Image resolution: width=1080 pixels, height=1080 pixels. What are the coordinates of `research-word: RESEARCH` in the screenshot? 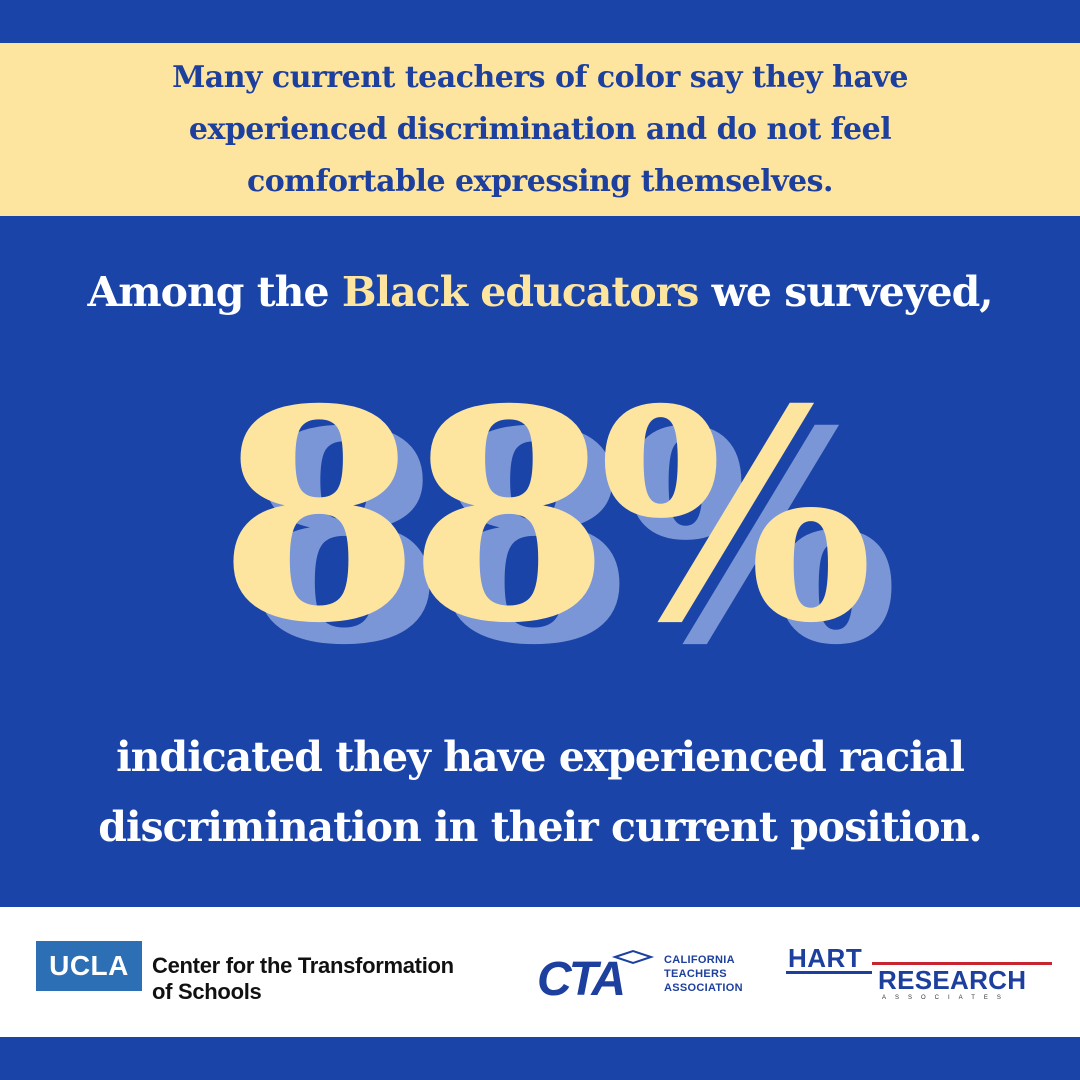 It's located at (952, 980).